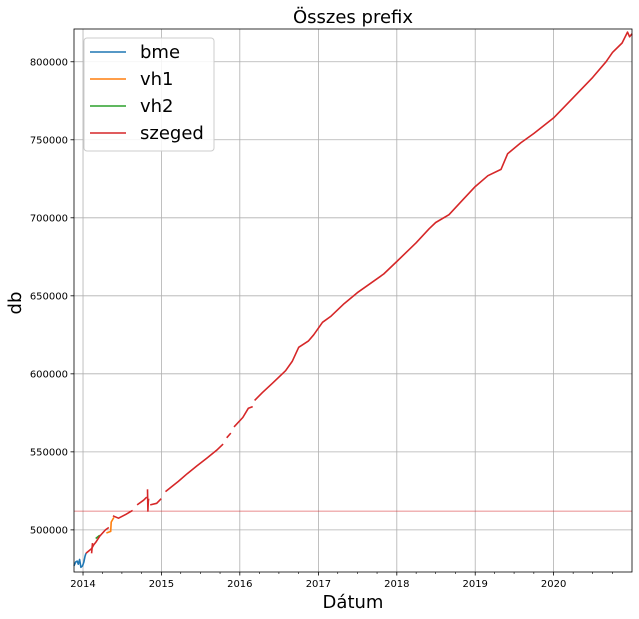 The image size is (639, 619). I want to click on x-tick-label: 2018, so click(396, 584).